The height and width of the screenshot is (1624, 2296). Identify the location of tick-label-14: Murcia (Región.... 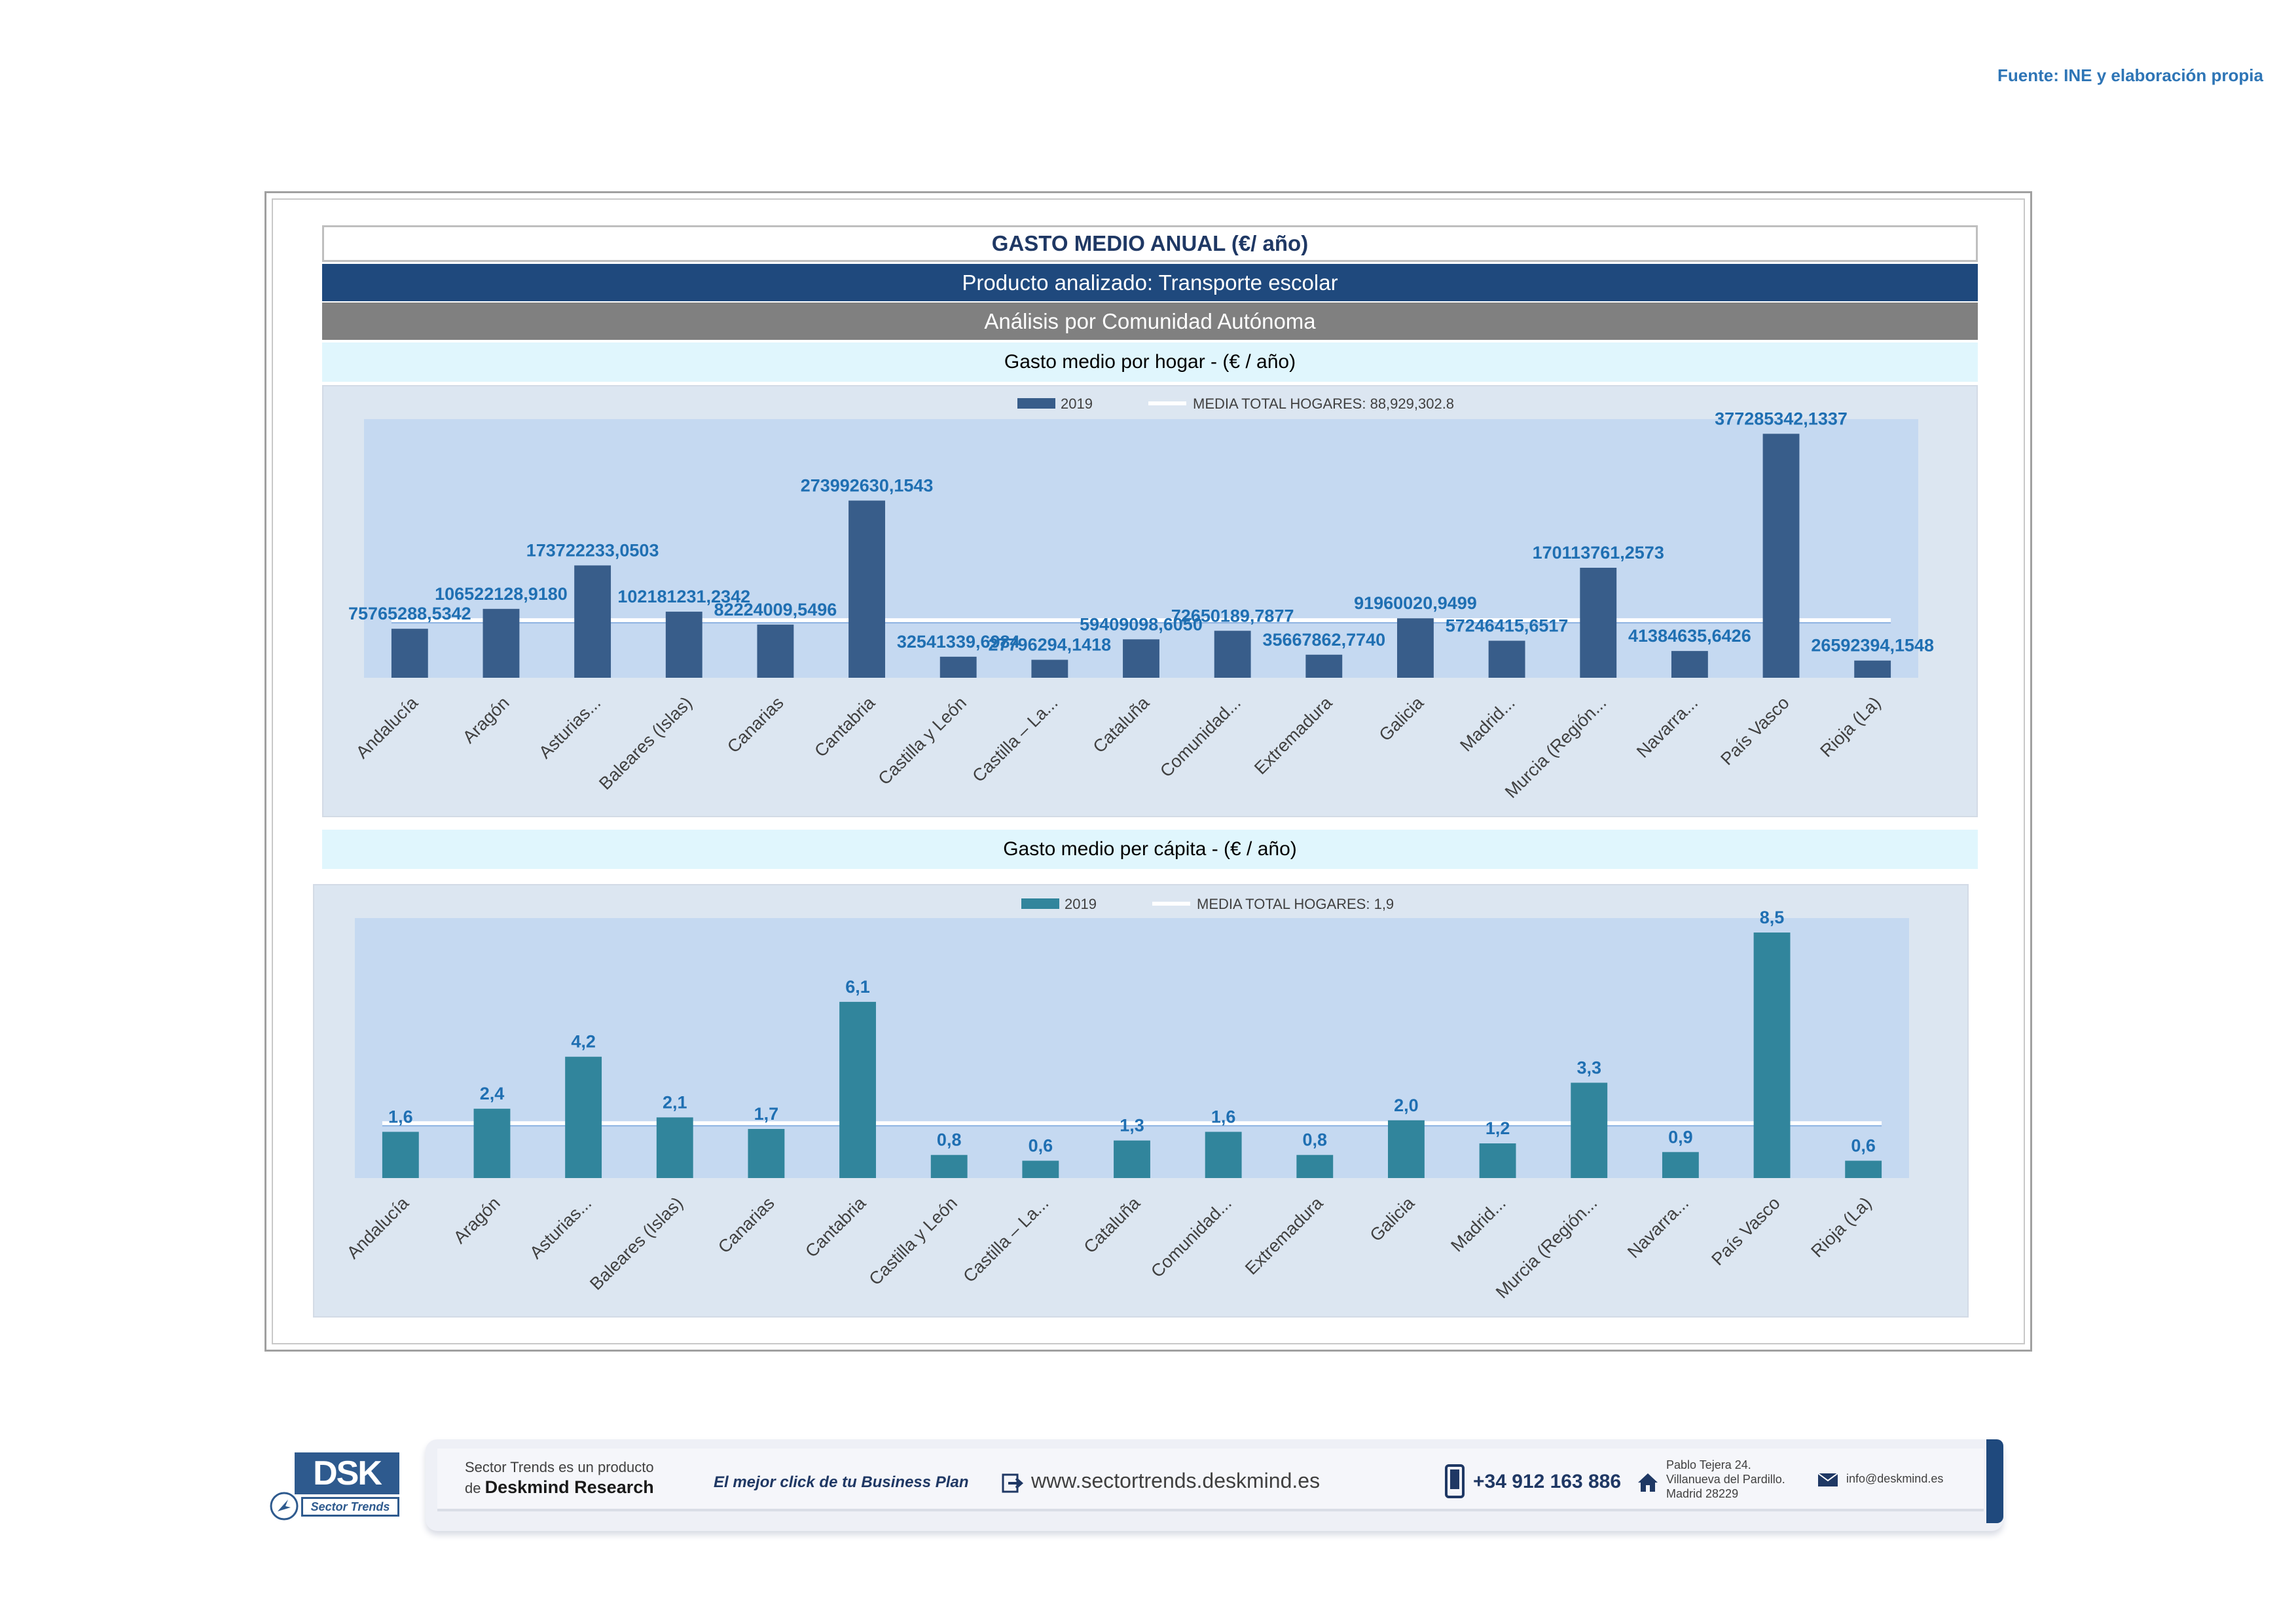
(1556, 747).